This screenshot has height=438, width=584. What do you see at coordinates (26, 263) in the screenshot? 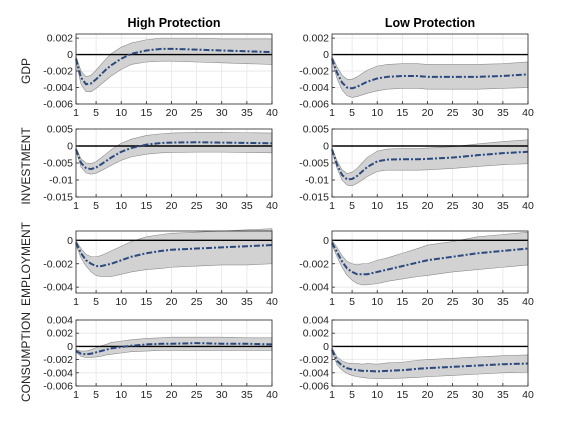
I see `row-label-employment: EMPLOYMENT` at bounding box center [26, 263].